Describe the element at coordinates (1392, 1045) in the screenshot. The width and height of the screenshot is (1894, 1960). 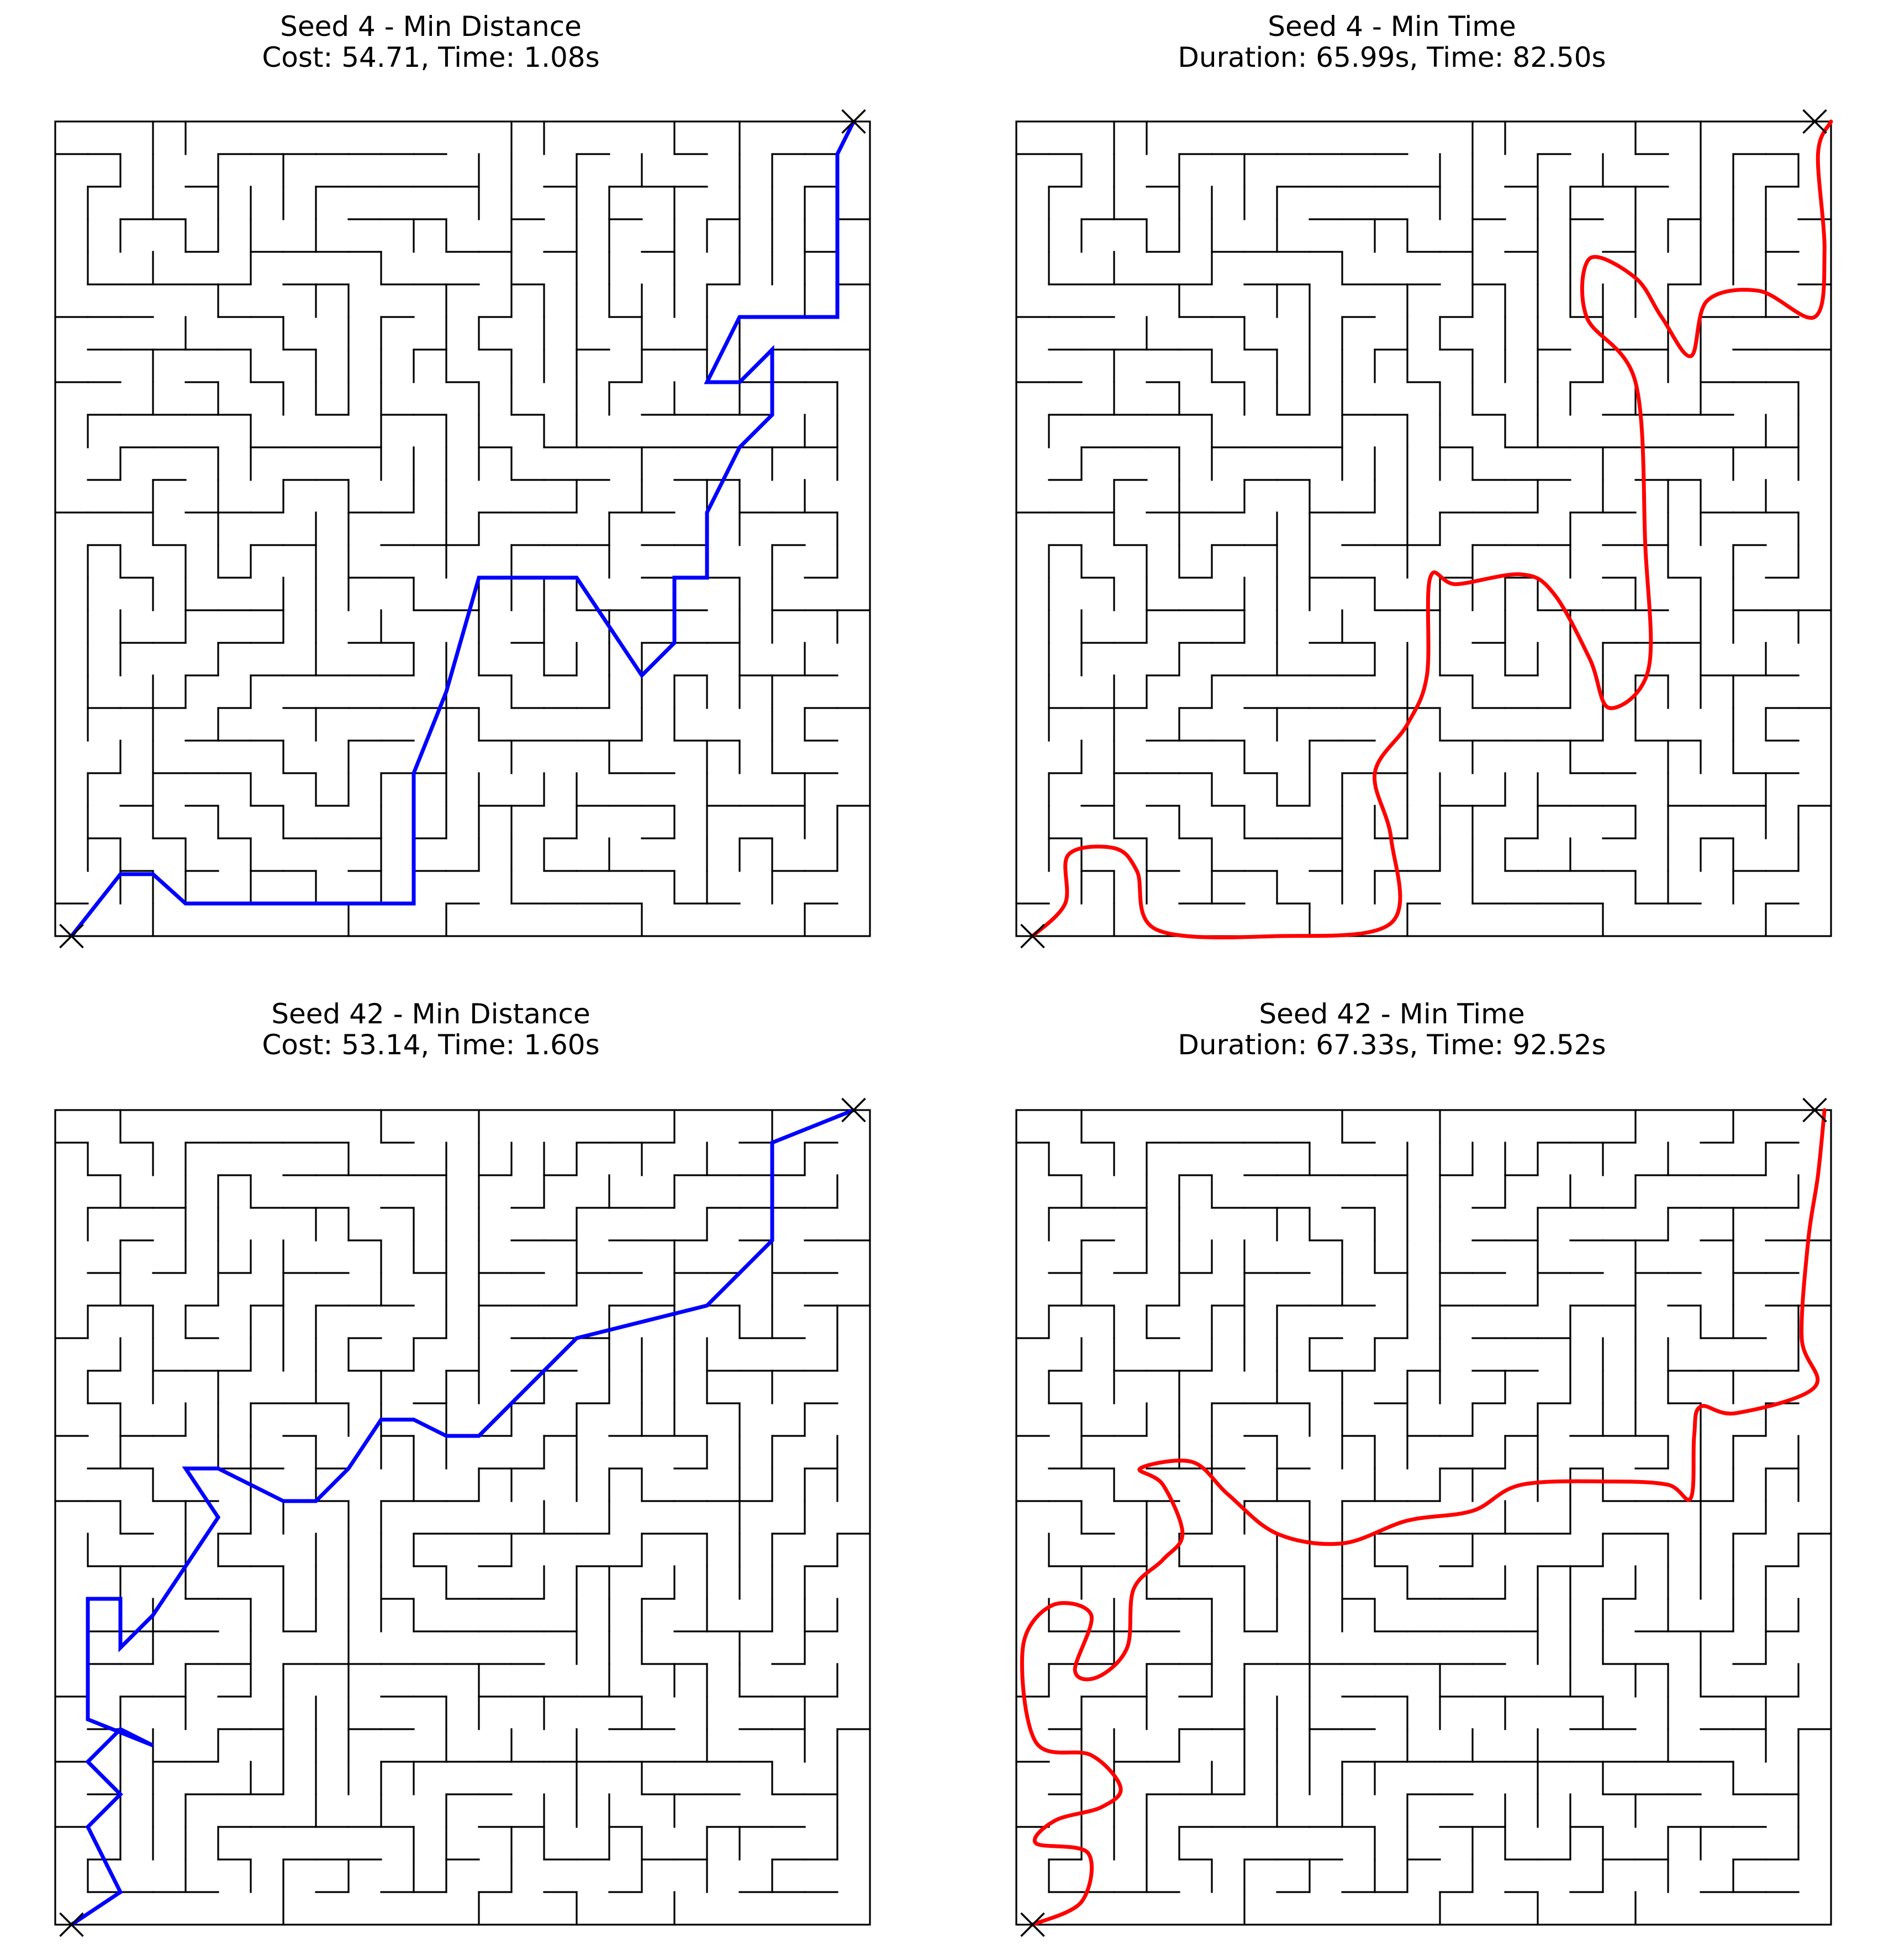
I see `panel-title-line2: Duration: 67.33s, Time: 92.52s` at that location.